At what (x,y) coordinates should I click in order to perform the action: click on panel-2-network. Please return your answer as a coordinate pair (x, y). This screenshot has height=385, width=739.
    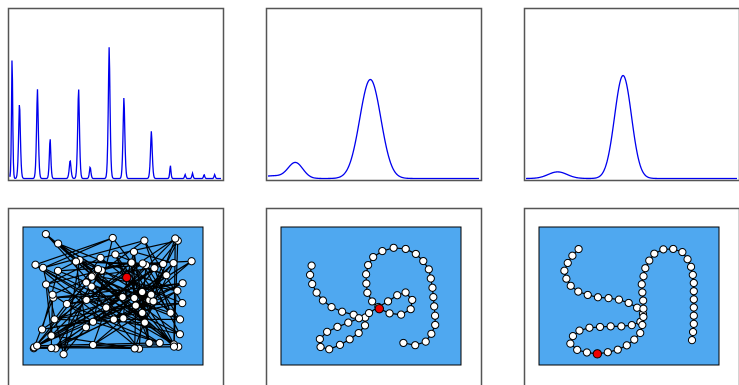
    Looking at the image, I should click on (374, 296).